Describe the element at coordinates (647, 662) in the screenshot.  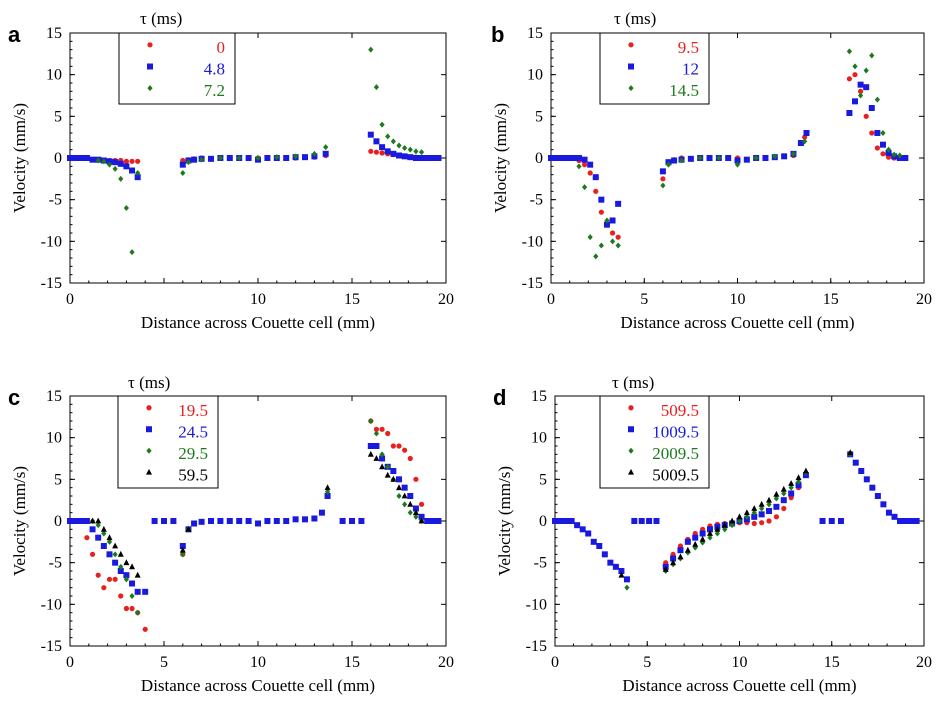
I see `x-tick-label: 5` at that location.